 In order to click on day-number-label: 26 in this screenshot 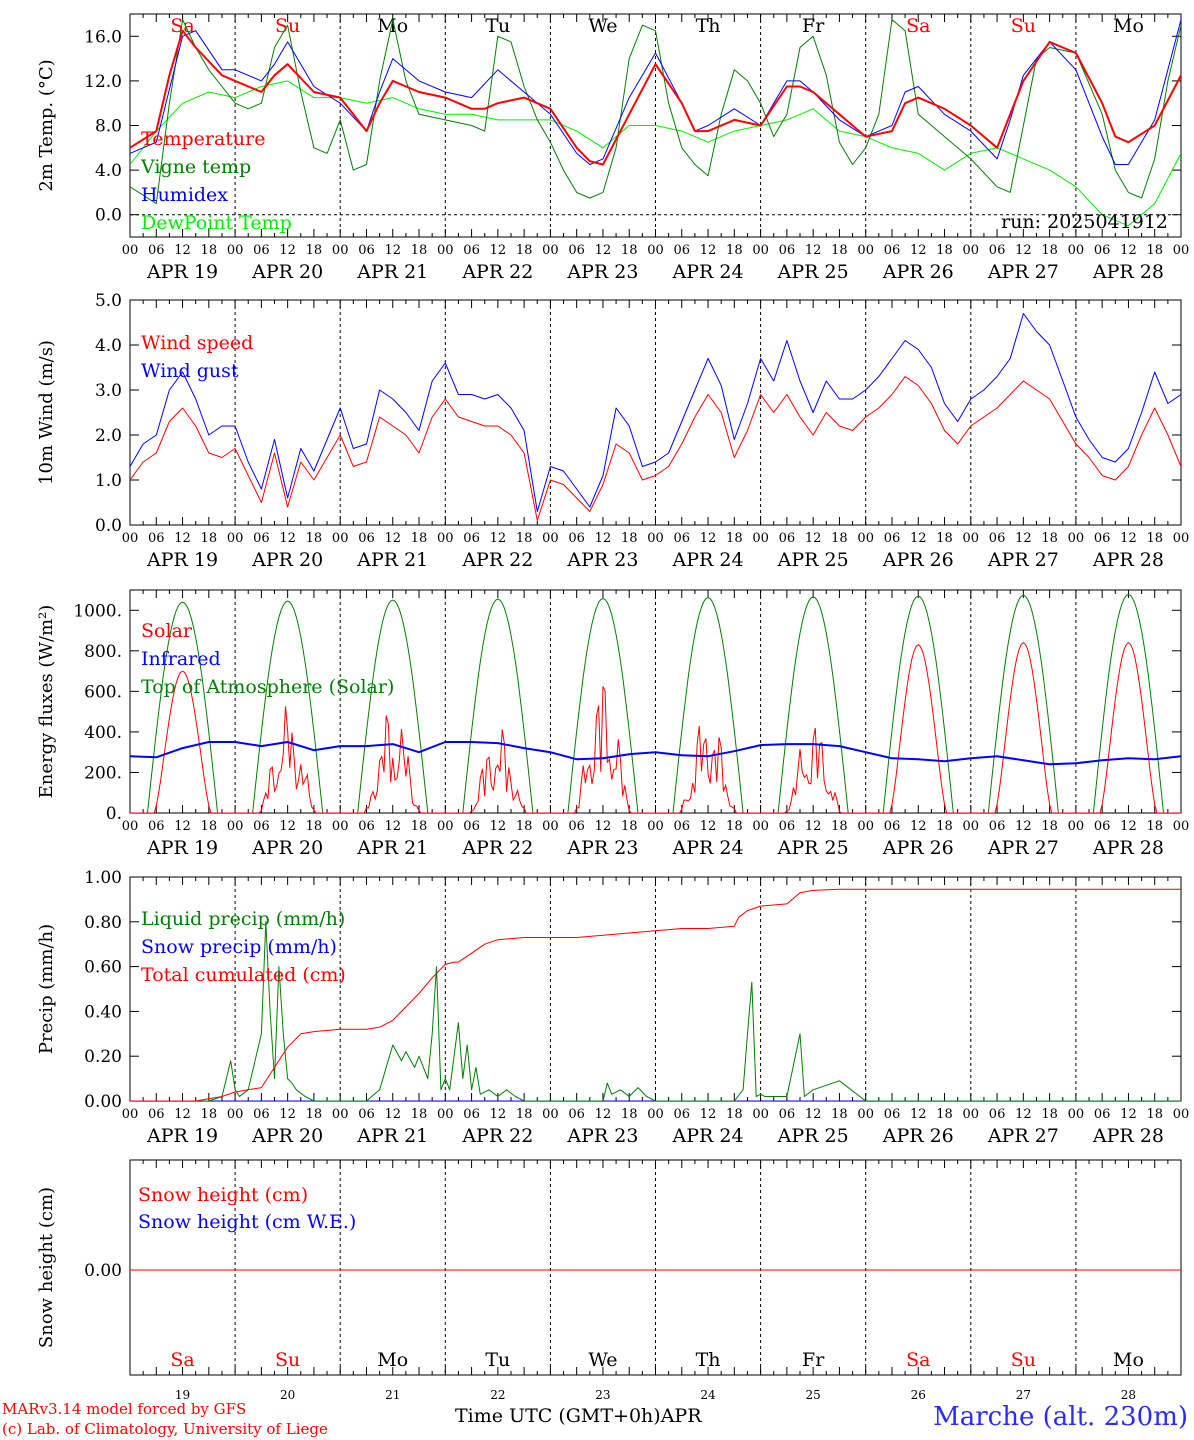, I will do `click(918, 1395)`.